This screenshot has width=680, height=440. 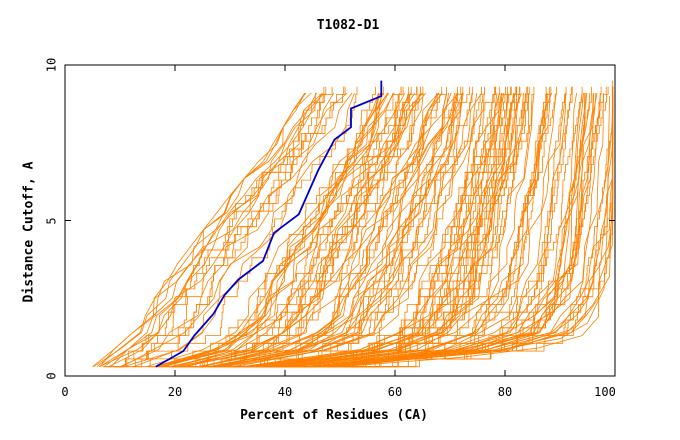 I want to click on x-tick-60: 60, so click(x=395, y=392).